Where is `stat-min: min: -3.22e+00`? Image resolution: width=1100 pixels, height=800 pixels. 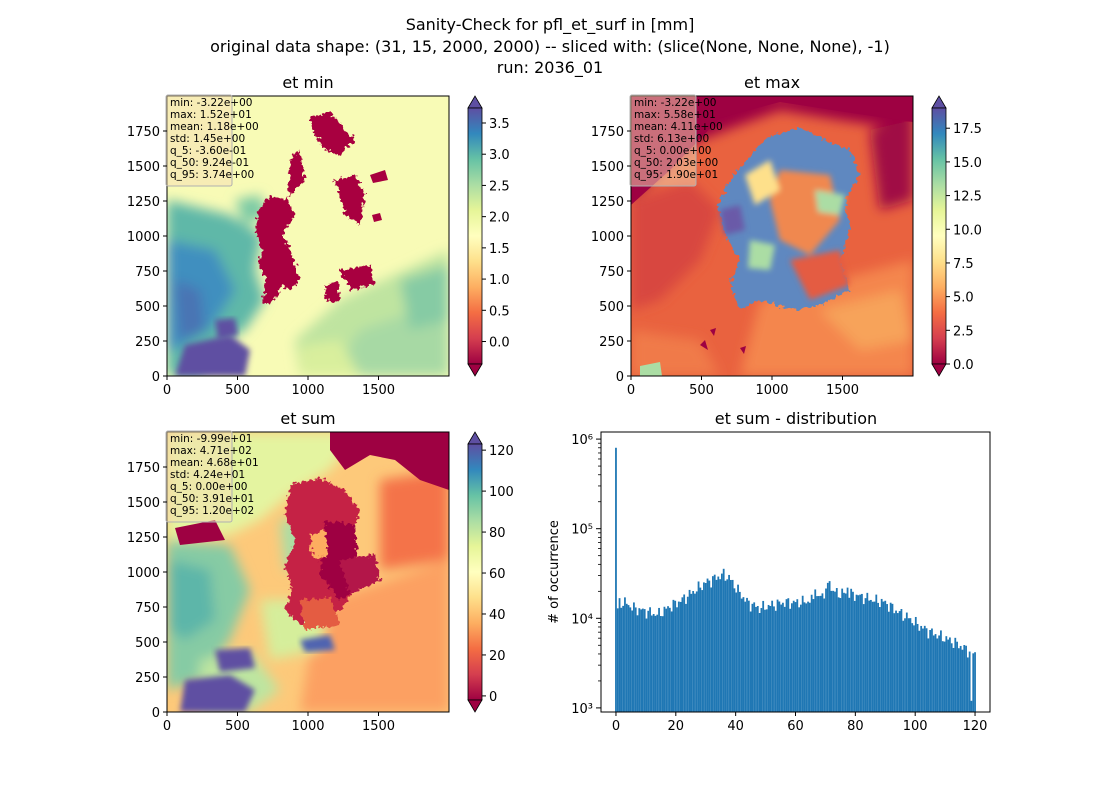 stat-min: min: -3.22e+00 is located at coordinates (675, 103).